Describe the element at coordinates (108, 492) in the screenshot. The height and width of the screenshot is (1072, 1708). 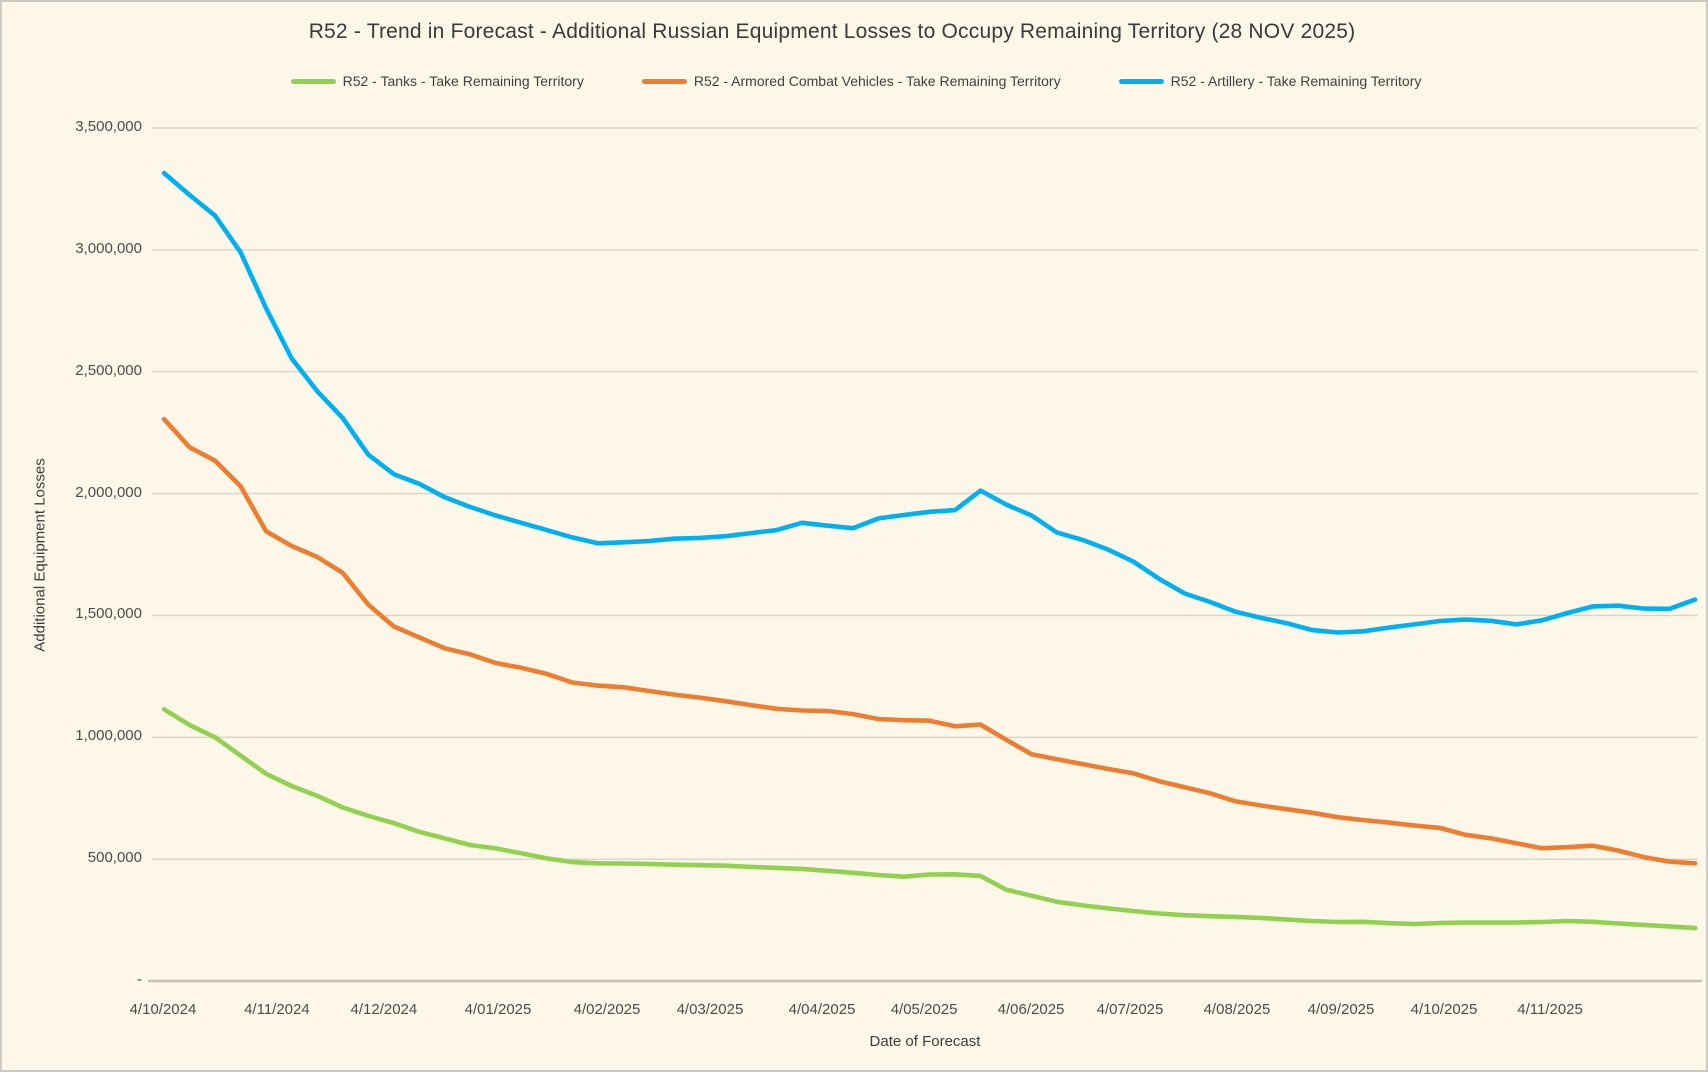
I see `y-tick-label: 2,000,000` at that location.